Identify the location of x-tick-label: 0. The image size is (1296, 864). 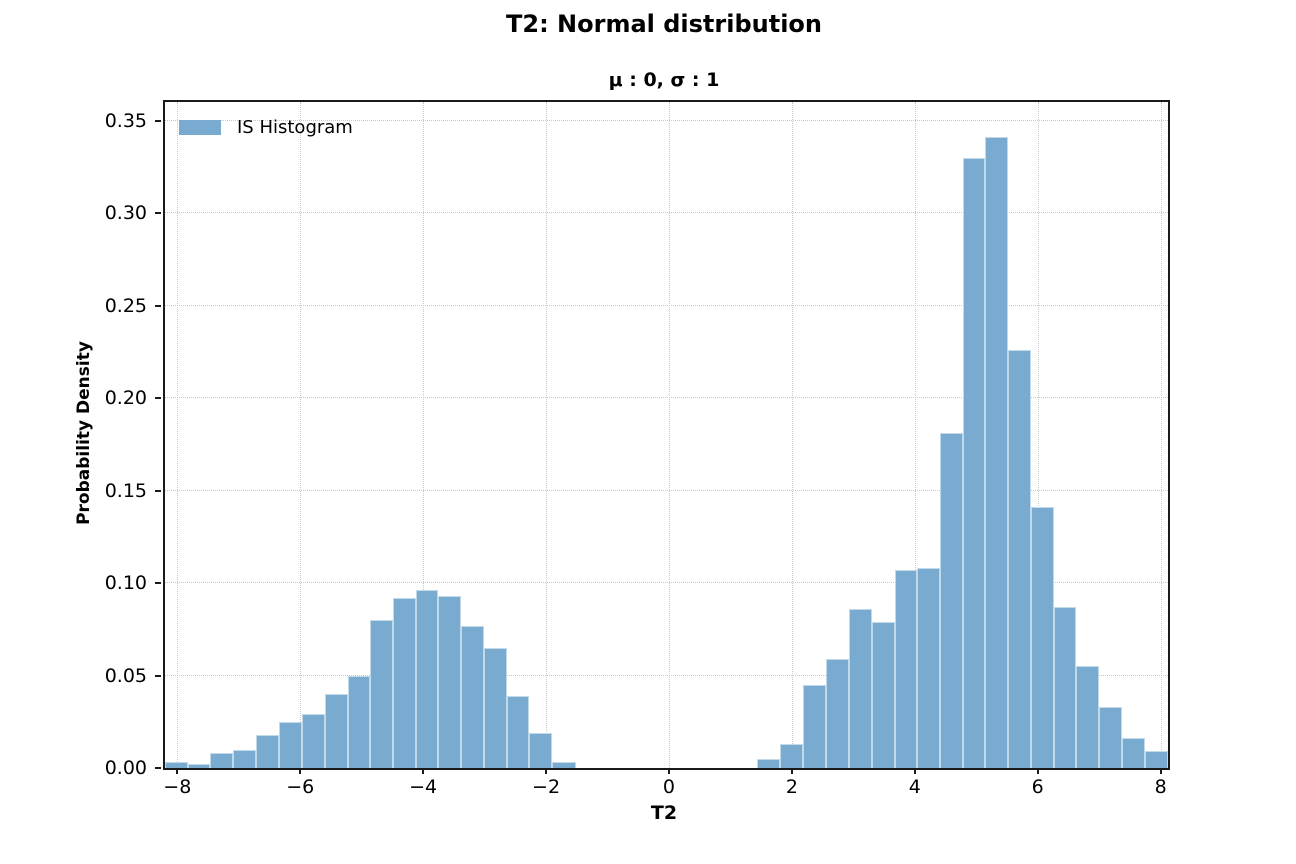
(668, 787).